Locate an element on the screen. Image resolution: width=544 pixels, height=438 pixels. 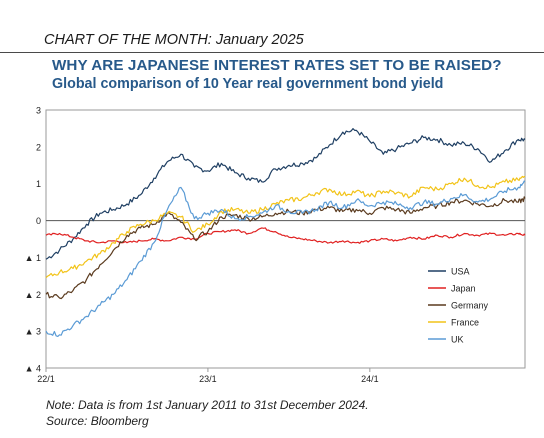
legend-label: UK is located at coordinates (457, 340).